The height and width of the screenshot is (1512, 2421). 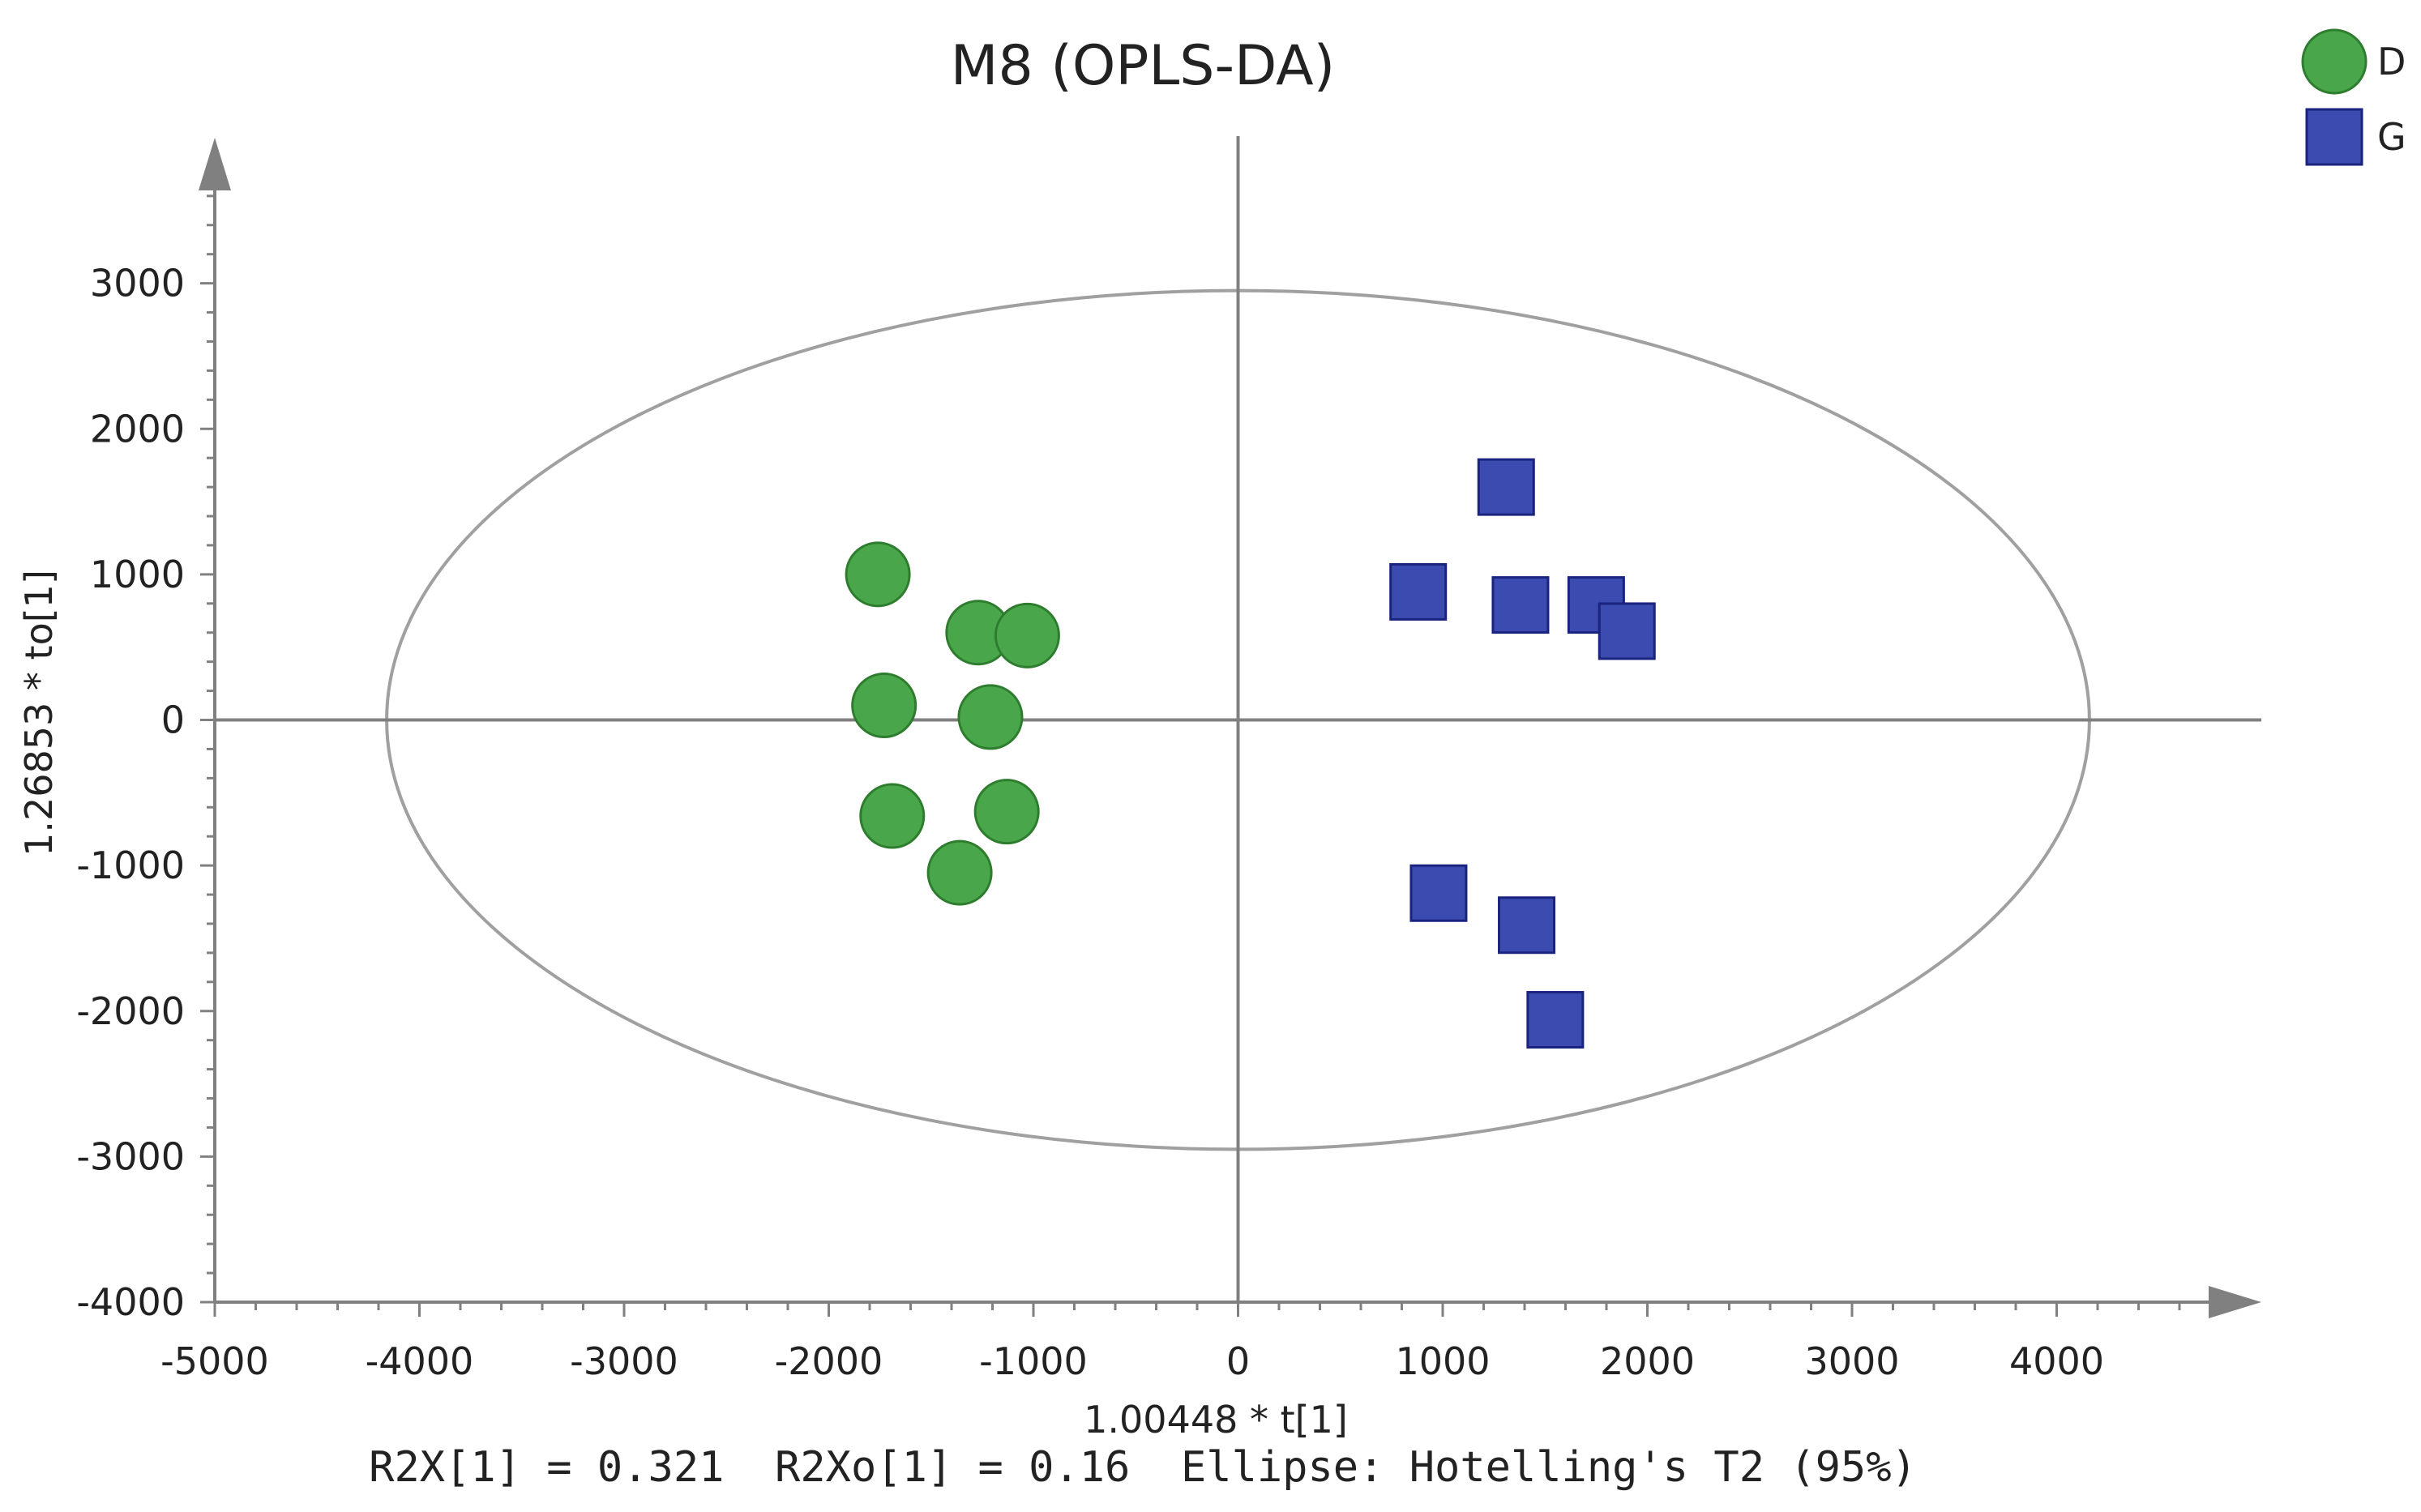 I want to click on x-tick-label: -5000, so click(x=214, y=1361).